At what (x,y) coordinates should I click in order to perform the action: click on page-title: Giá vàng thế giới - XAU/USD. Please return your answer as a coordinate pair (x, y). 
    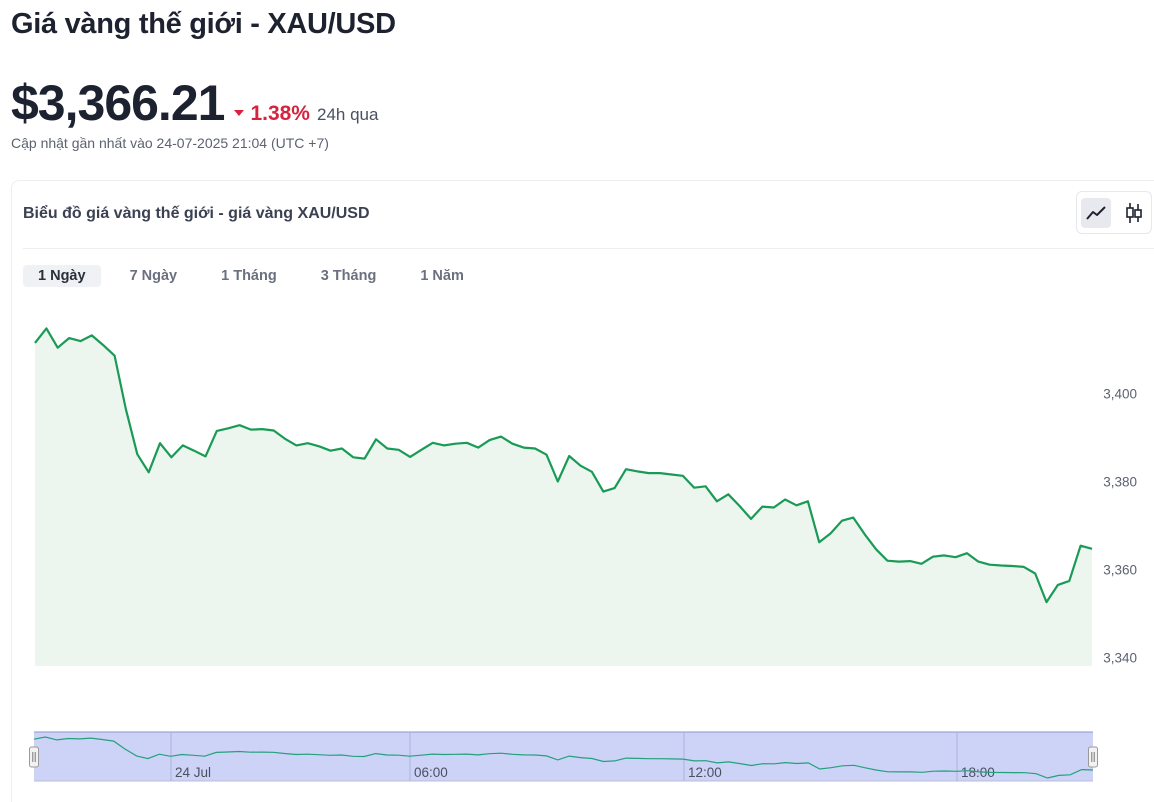
    Looking at the image, I should click on (203, 24).